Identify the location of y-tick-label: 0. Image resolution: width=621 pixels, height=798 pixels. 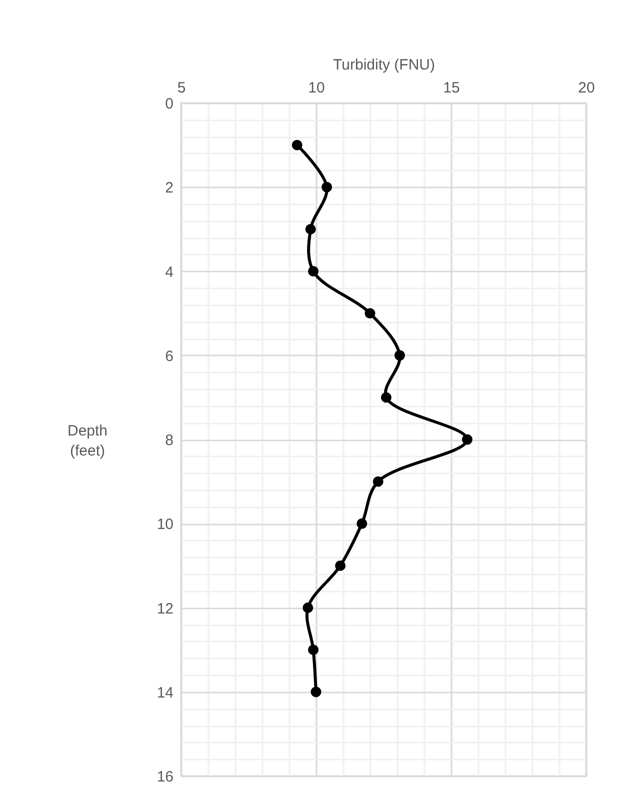
(169, 104).